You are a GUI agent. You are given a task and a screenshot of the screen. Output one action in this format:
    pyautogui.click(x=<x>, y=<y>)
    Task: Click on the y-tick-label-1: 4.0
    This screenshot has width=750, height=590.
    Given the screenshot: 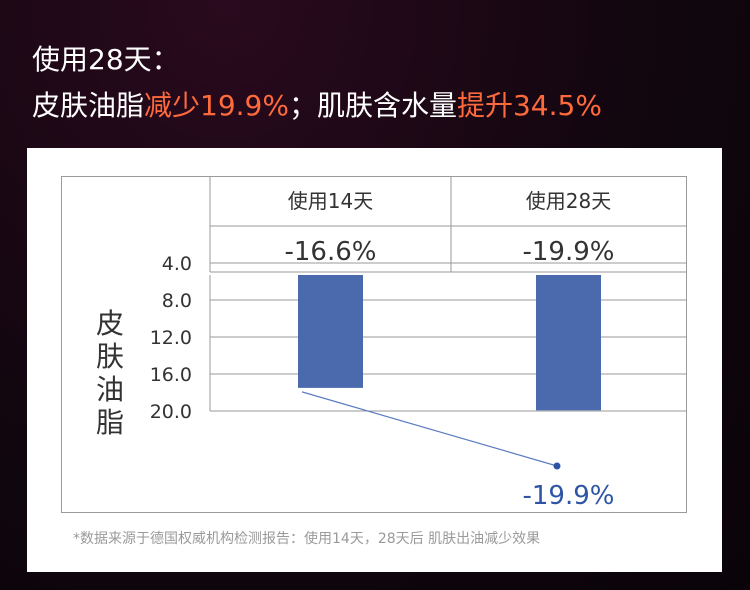 What is the action you would take?
    pyautogui.click(x=177, y=264)
    